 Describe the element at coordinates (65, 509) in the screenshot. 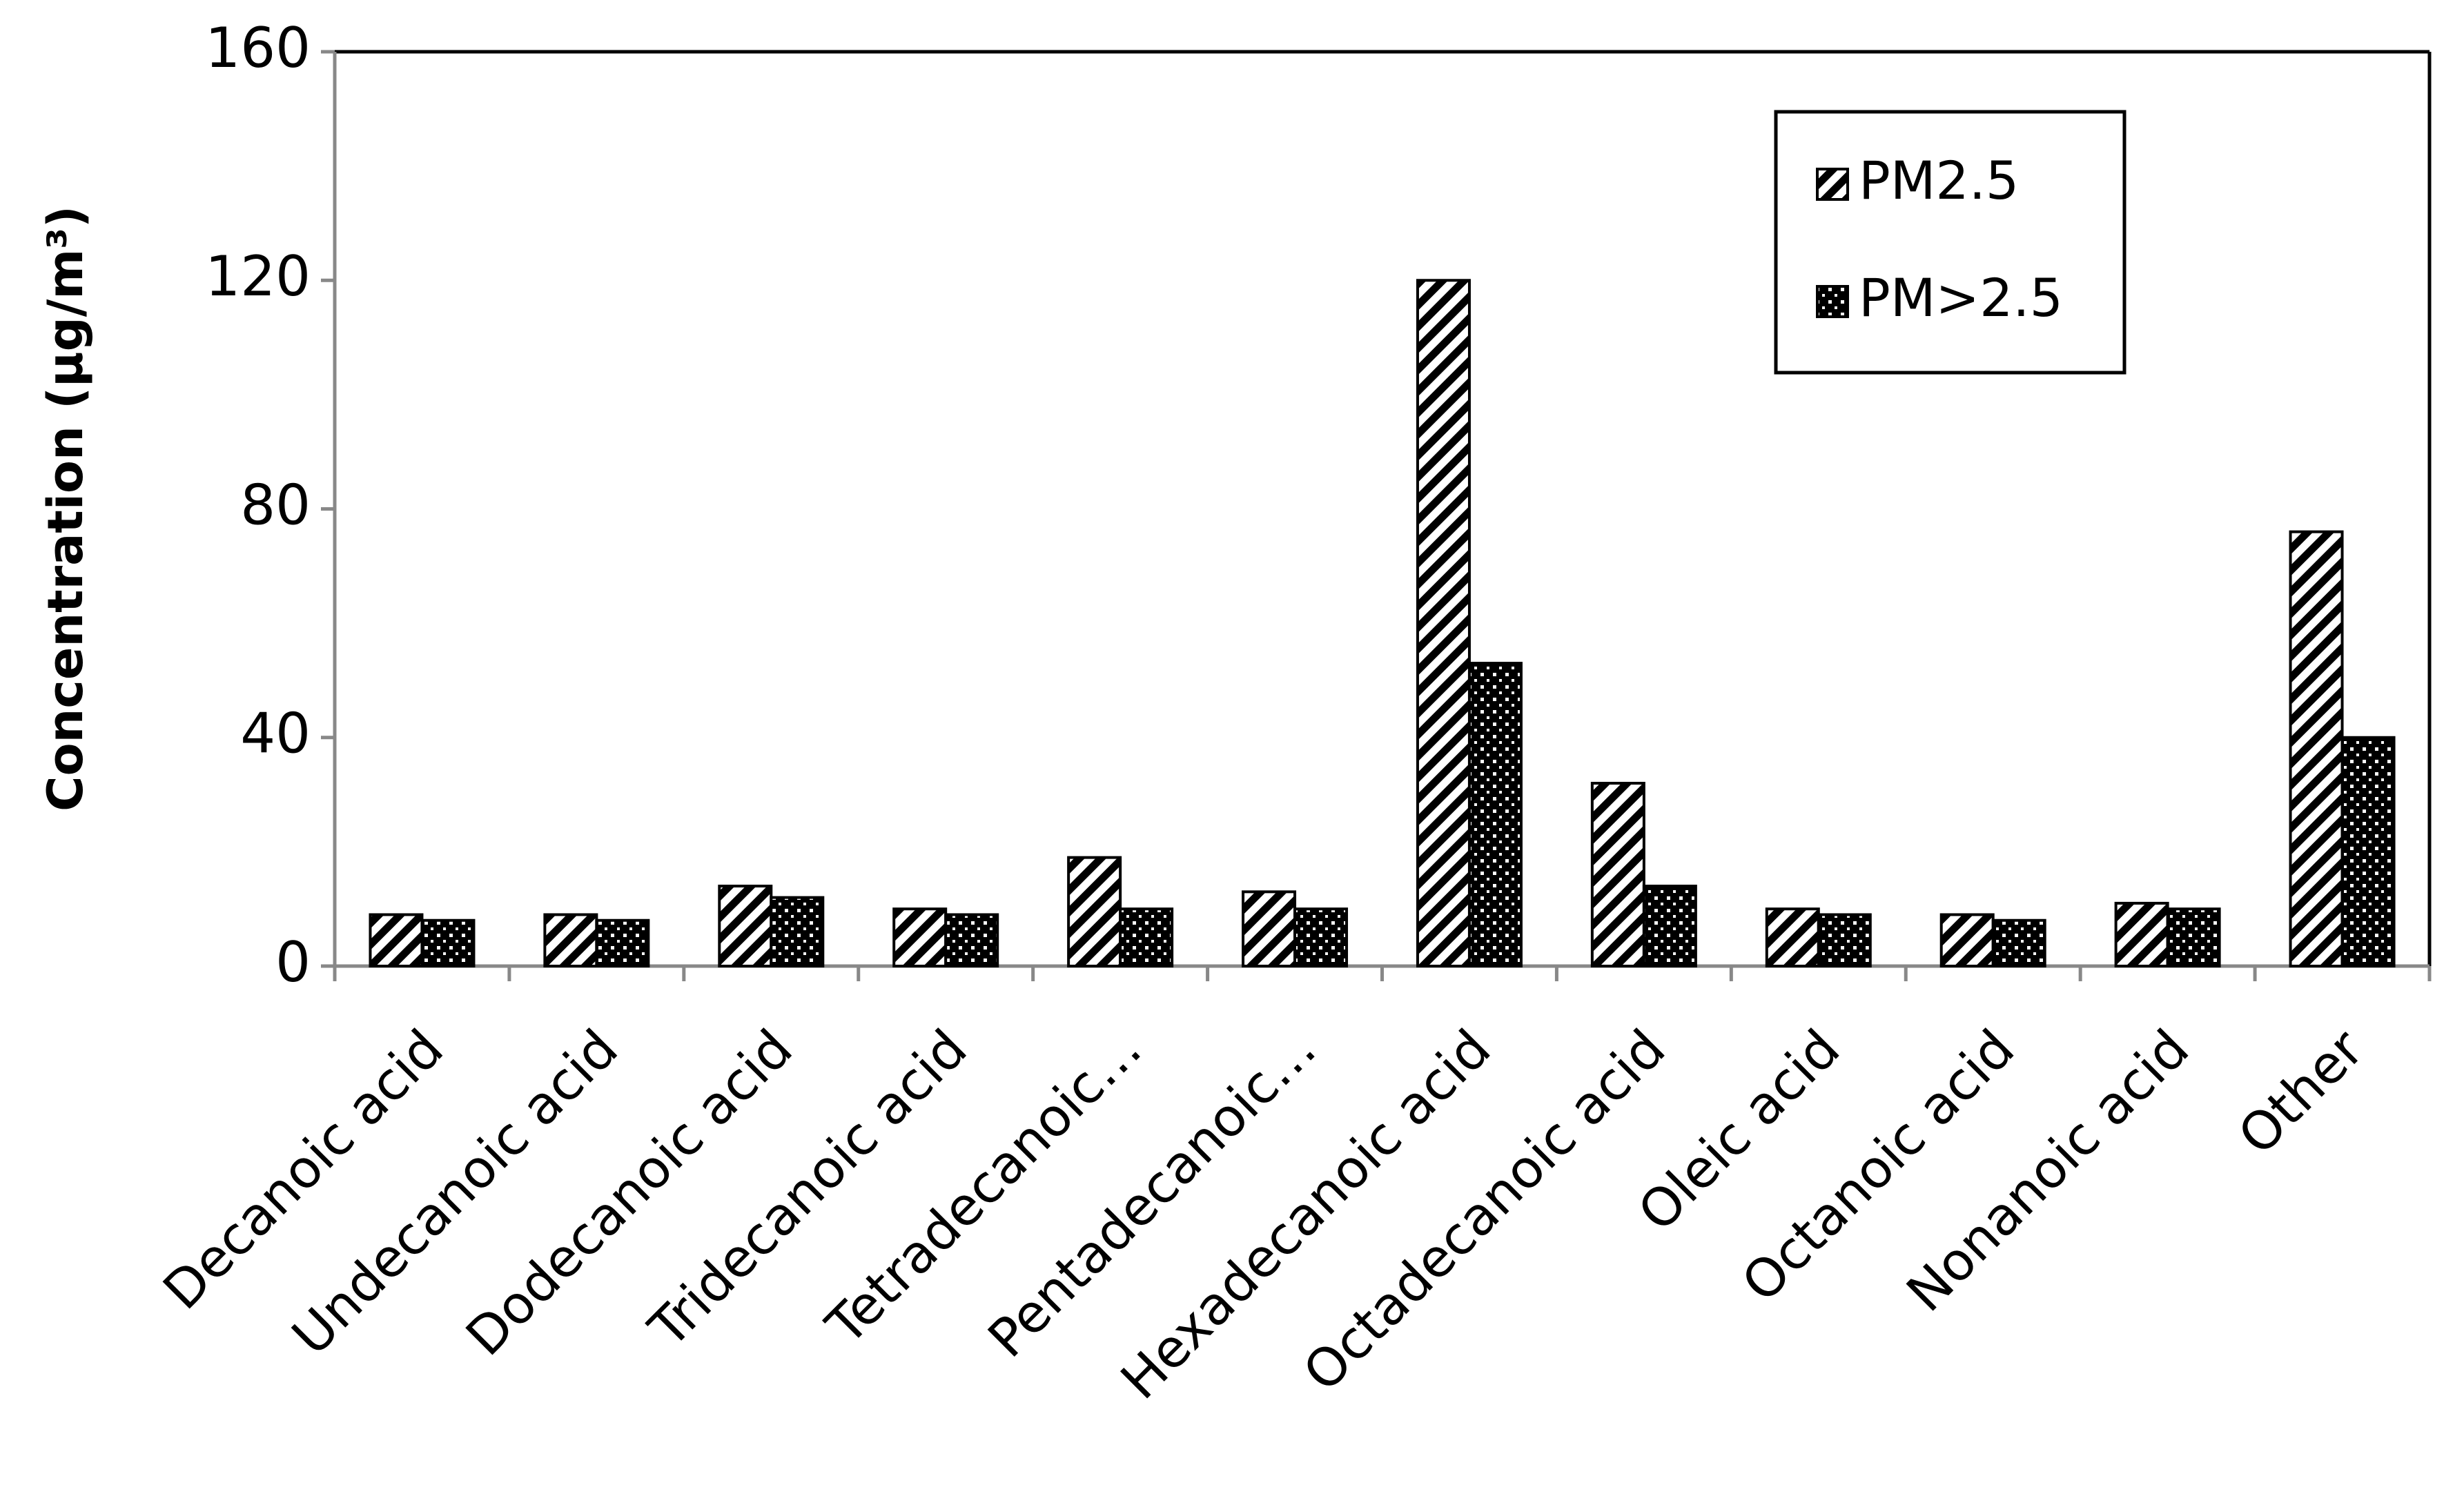

I see `y-axis-title: Concentration (µg/m³)` at that location.